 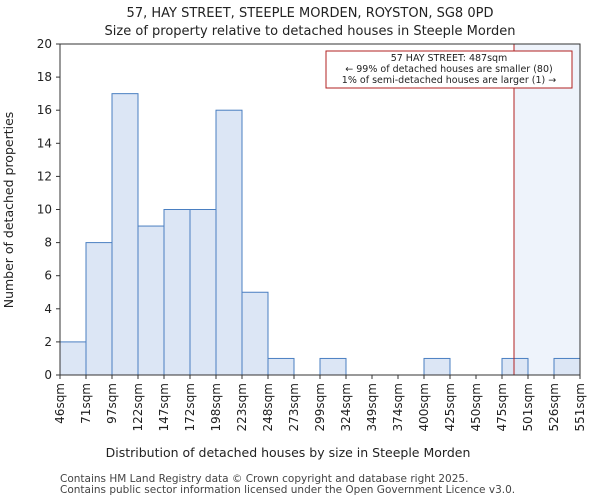 What do you see at coordinates (424, 407) in the screenshot?
I see `x-tick-label: 400sqm` at bounding box center [424, 407].